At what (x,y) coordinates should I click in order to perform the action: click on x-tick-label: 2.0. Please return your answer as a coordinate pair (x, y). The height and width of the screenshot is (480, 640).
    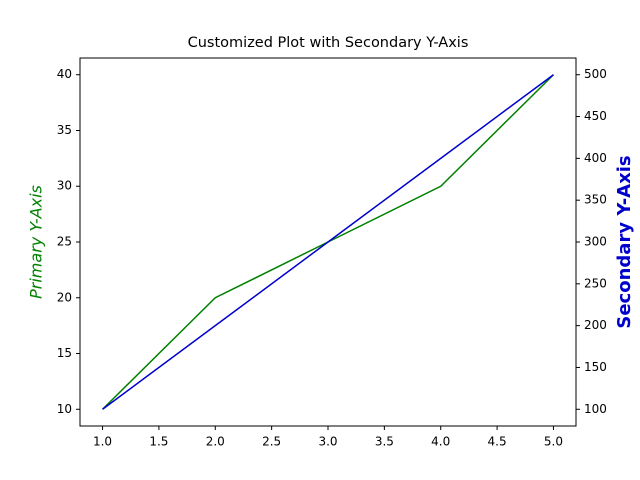
    Looking at the image, I should click on (215, 442).